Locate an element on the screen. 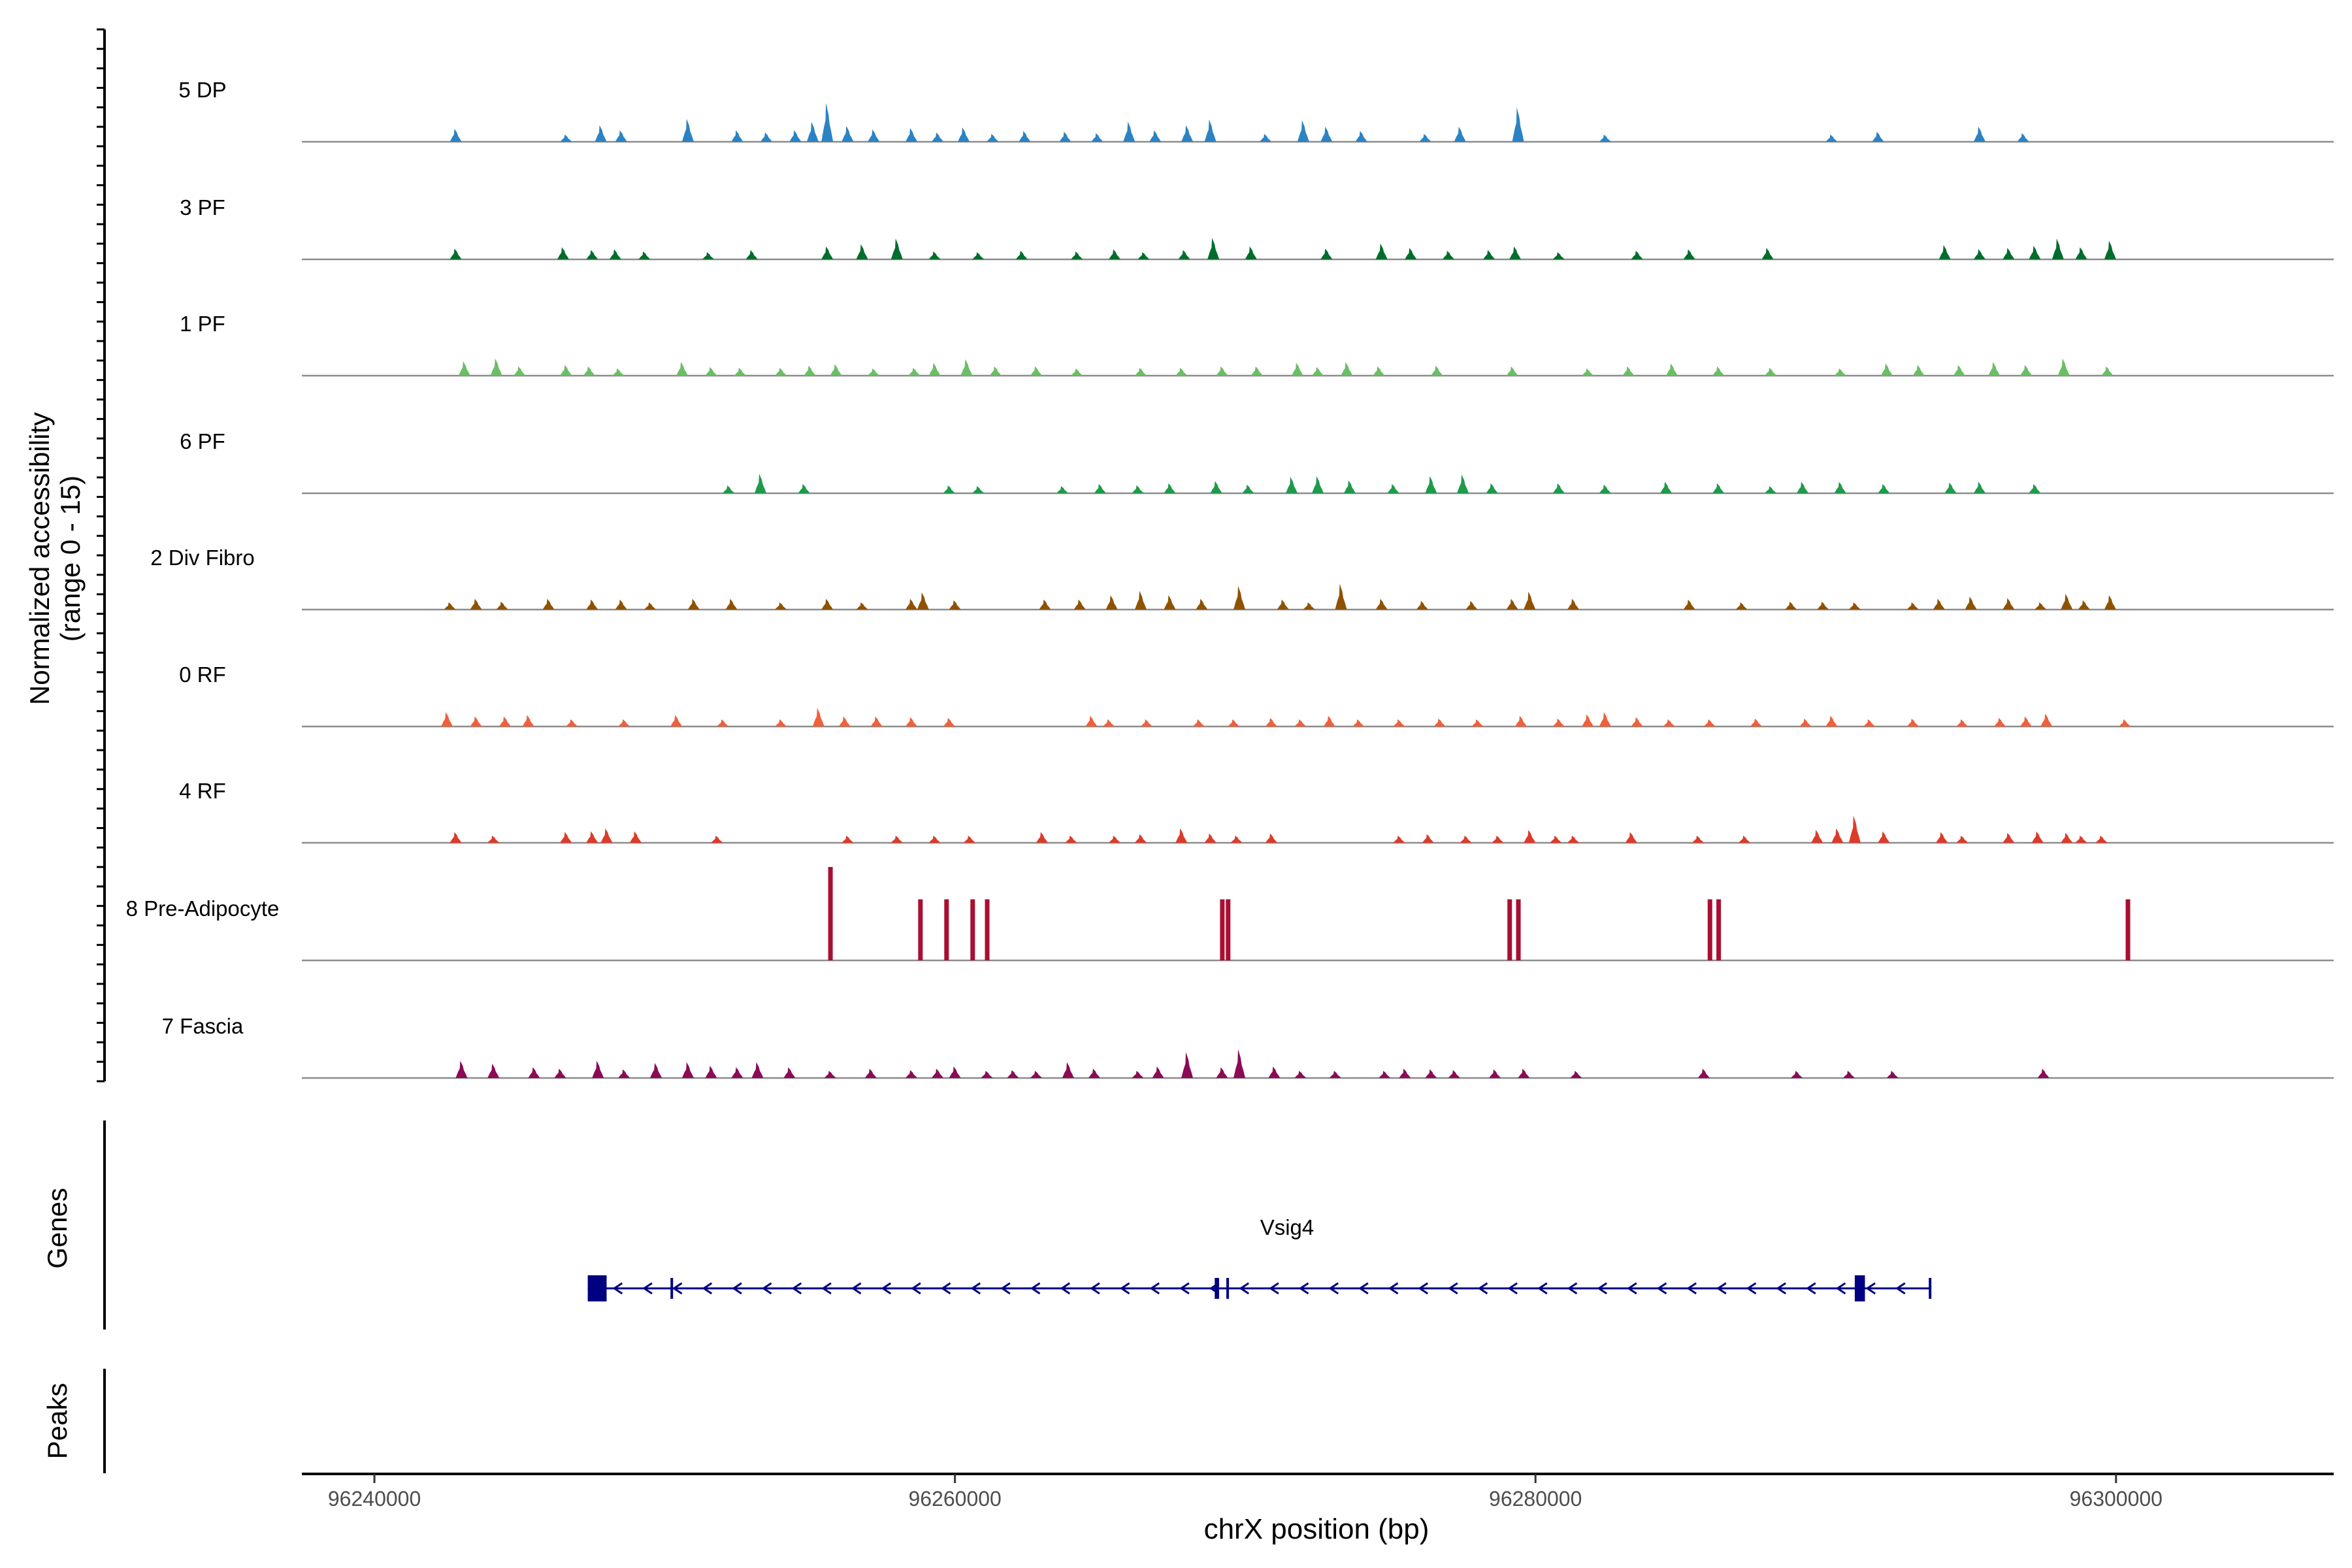 The height and width of the screenshot is (1568, 2352). track-5-dp: 5 DP is located at coordinates (1256, 110).